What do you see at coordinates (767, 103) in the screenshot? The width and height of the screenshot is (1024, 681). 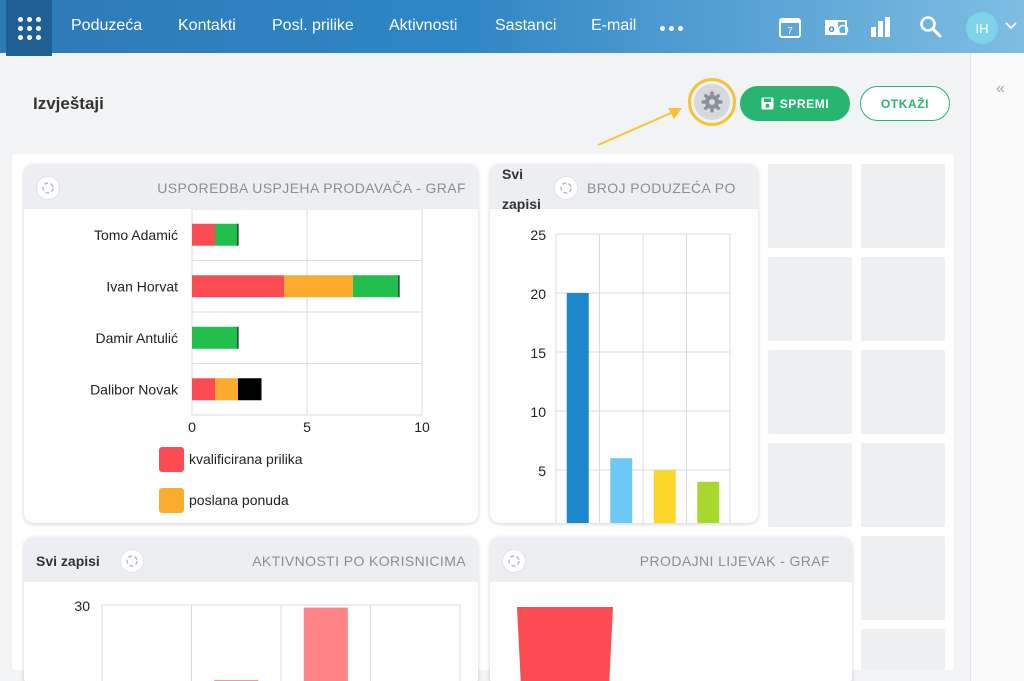 I see `floppy-icon` at bounding box center [767, 103].